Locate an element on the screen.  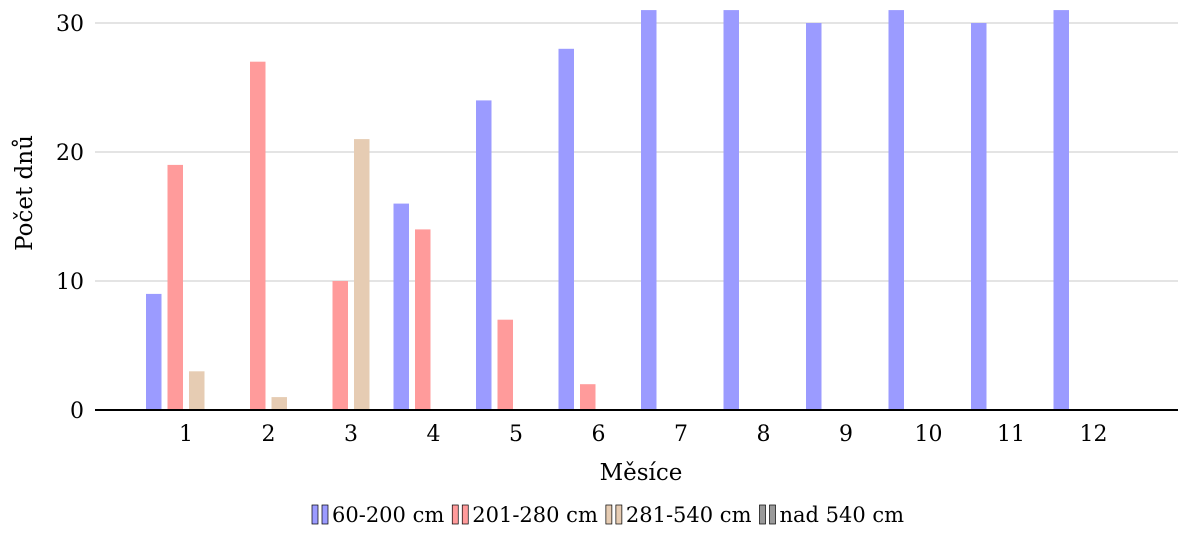
y-tick-label: 10 is located at coordinates (70, 282).